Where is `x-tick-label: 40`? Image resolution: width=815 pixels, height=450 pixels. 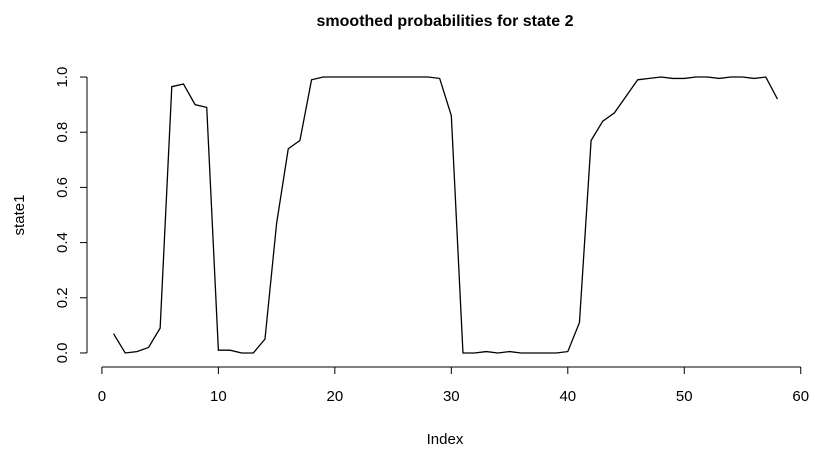
x-tick-label: 40 is located at coordinates (567, 396).